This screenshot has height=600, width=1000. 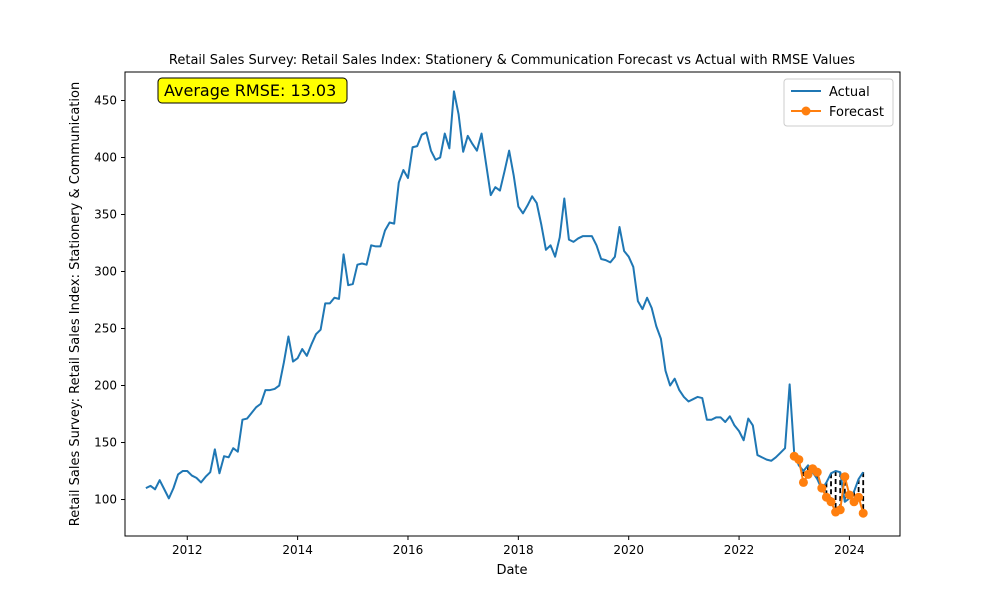 I want to click on forecast-series, so click(x=828, y=484).